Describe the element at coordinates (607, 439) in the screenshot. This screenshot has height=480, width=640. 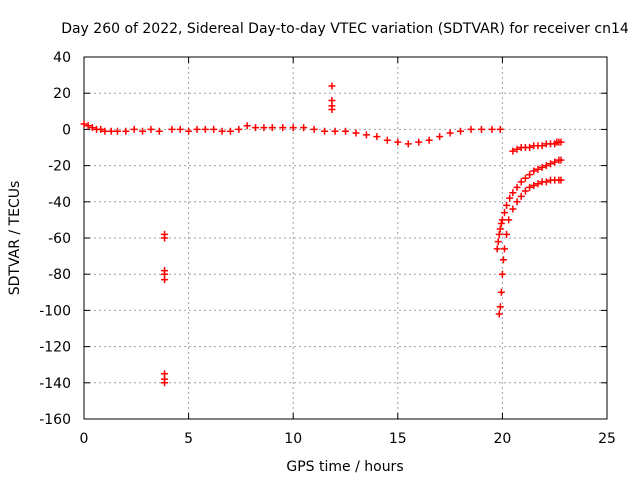
I see `x-tick-label: 25` at that location.